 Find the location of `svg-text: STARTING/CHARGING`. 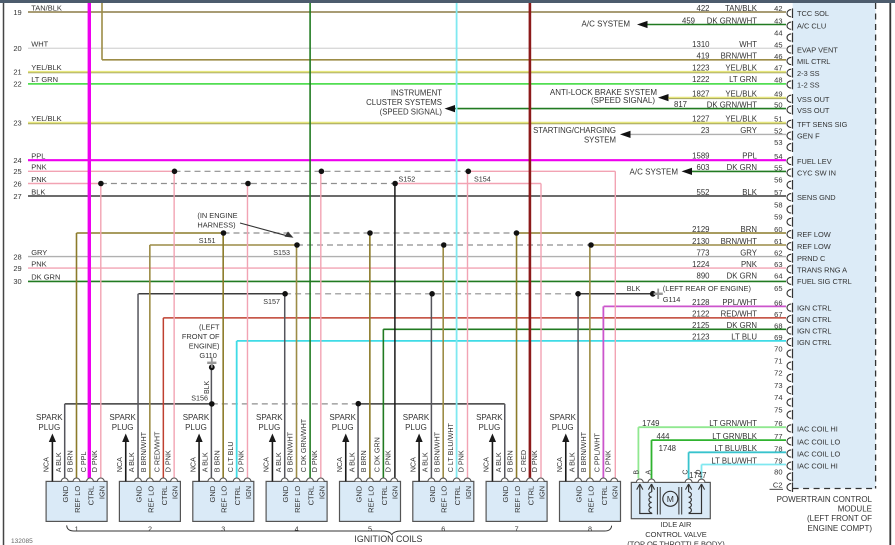

svg-text: STARTING/CHARGING is located at coordinates (574, 130).